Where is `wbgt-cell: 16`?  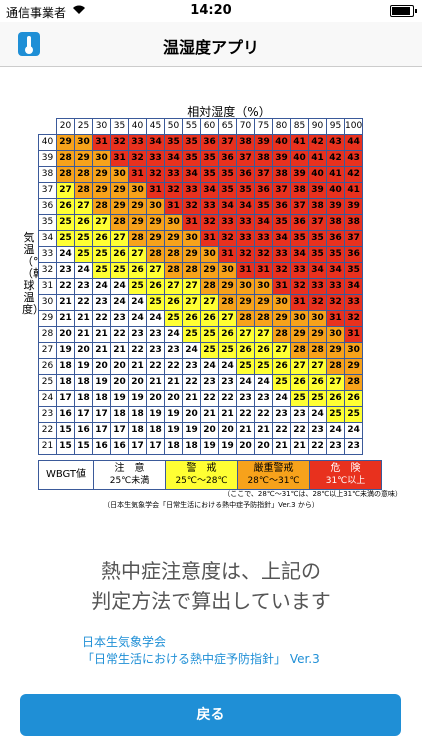
wbgt-cell: 16 is located at coordinates (119, 446).